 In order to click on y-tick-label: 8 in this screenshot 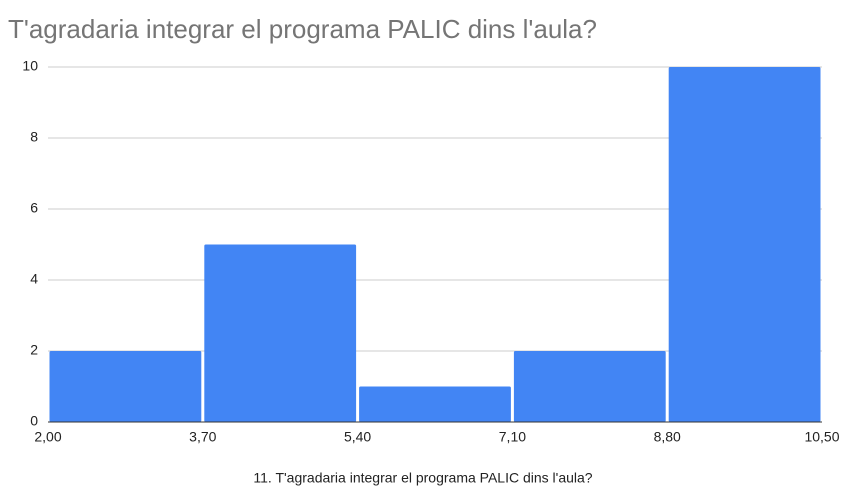, I will do `click(34, 137)`.